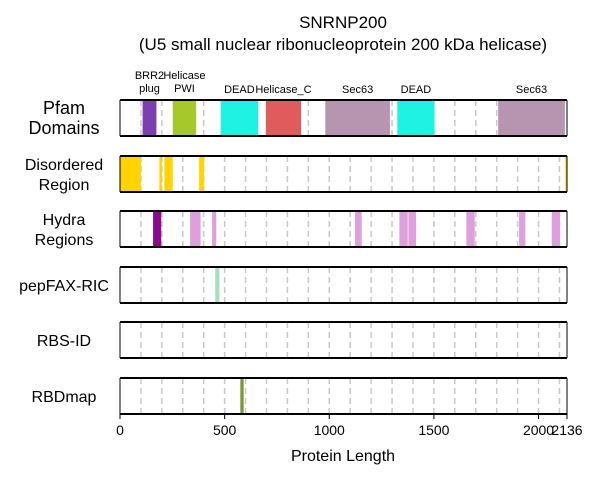 This screenshot has height=480, width=600. Describe the element at coordinates (225, 430) in the screenshot. I see `x-tick-label: 500` at that location.